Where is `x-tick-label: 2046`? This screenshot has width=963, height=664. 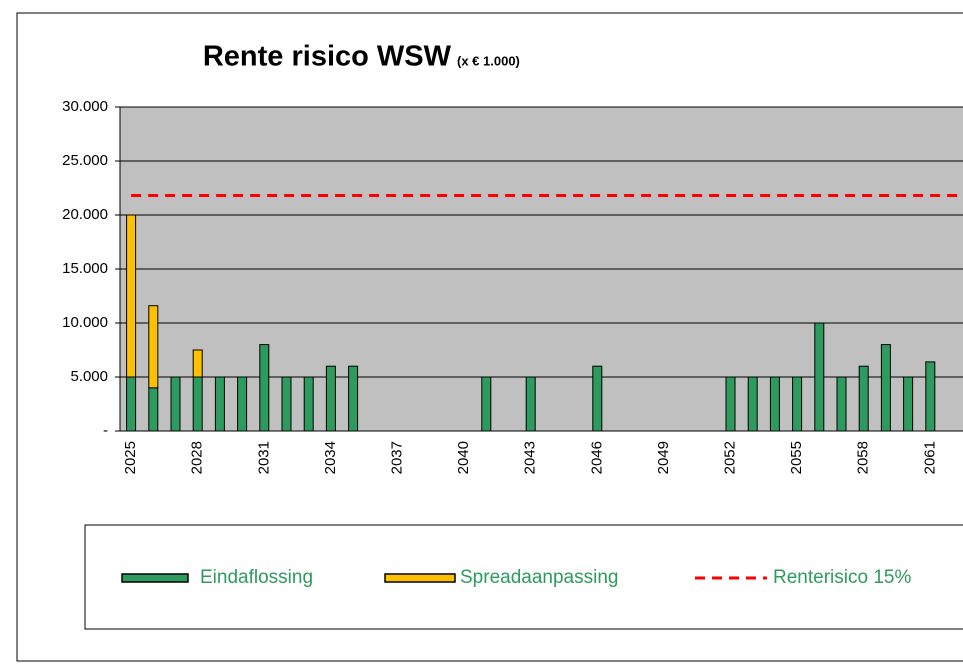 x-tick-label: 2046 is located at coordinates (596, 457).